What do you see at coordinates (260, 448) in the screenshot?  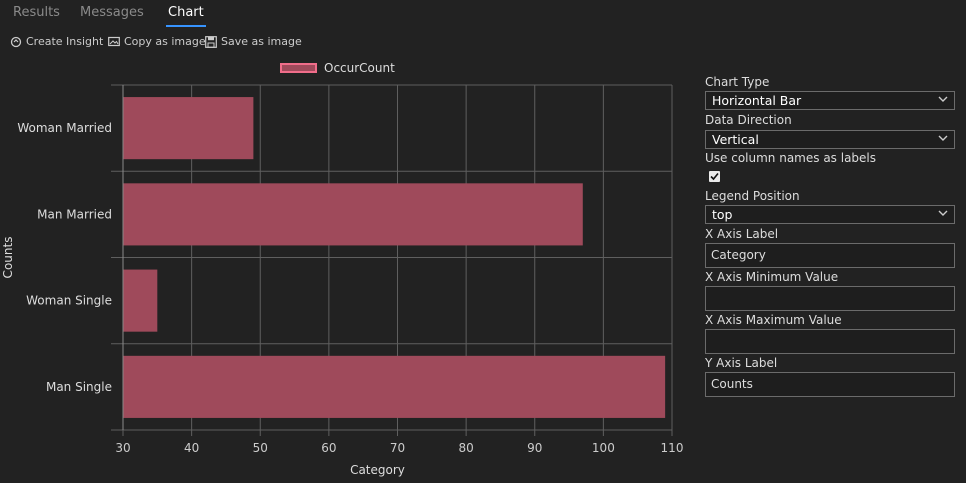 I see `x-tick-label: 50` at bounding box center [260, 448].